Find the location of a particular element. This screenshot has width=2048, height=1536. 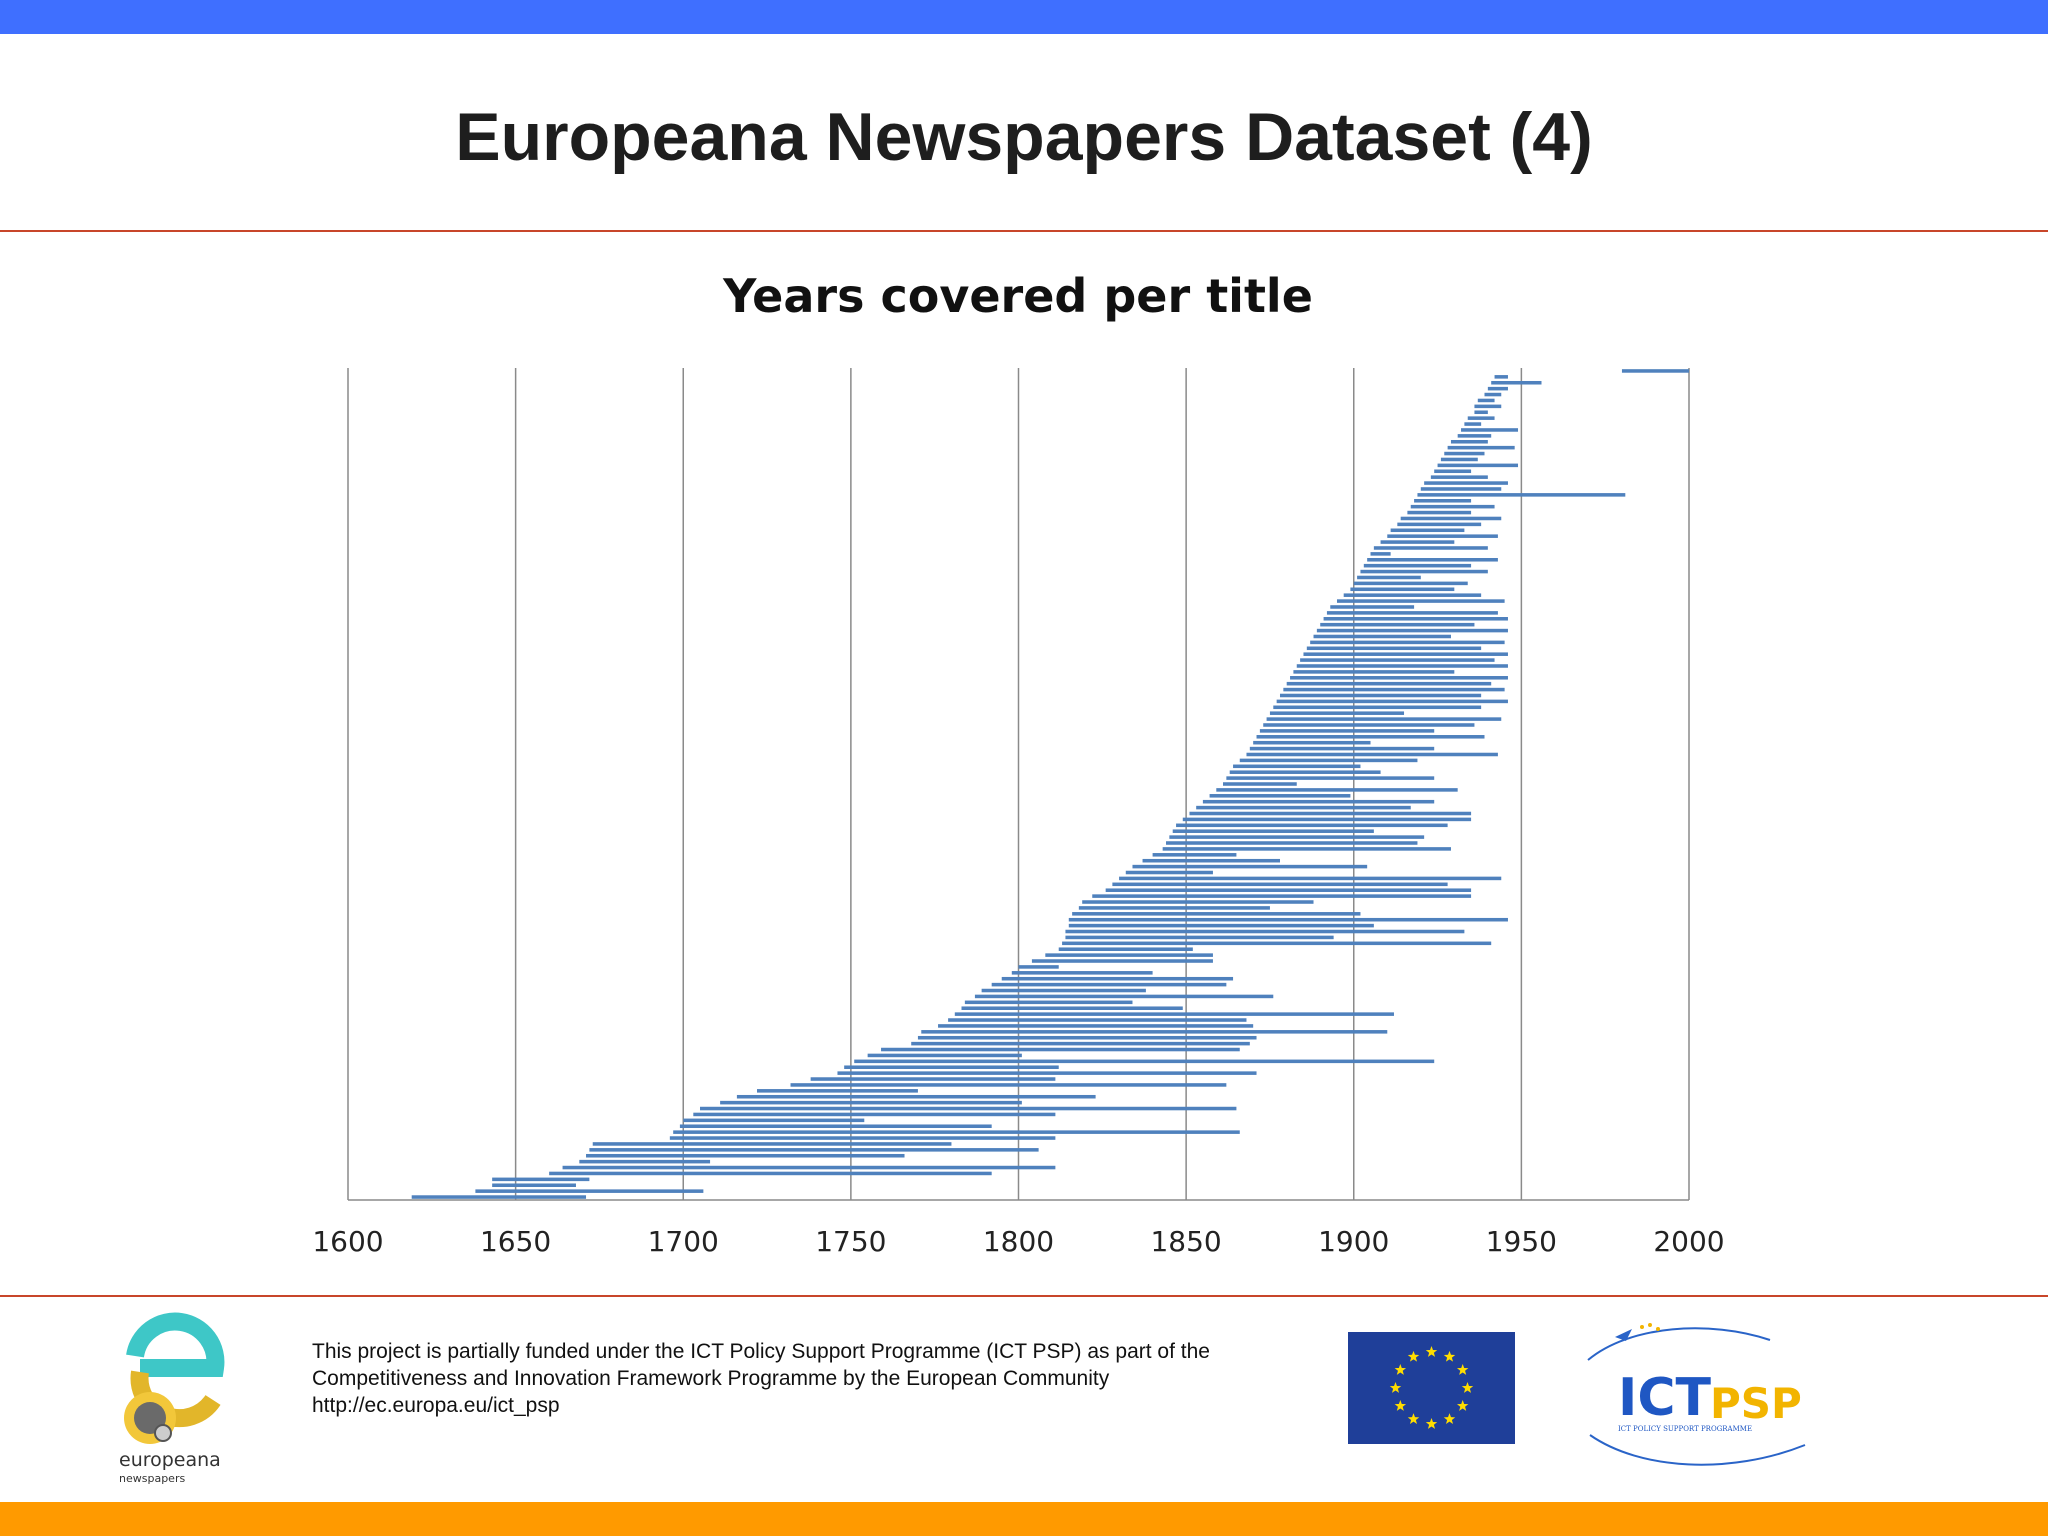

x-tick-label: 1700 is located at coordinates (683, 1241).